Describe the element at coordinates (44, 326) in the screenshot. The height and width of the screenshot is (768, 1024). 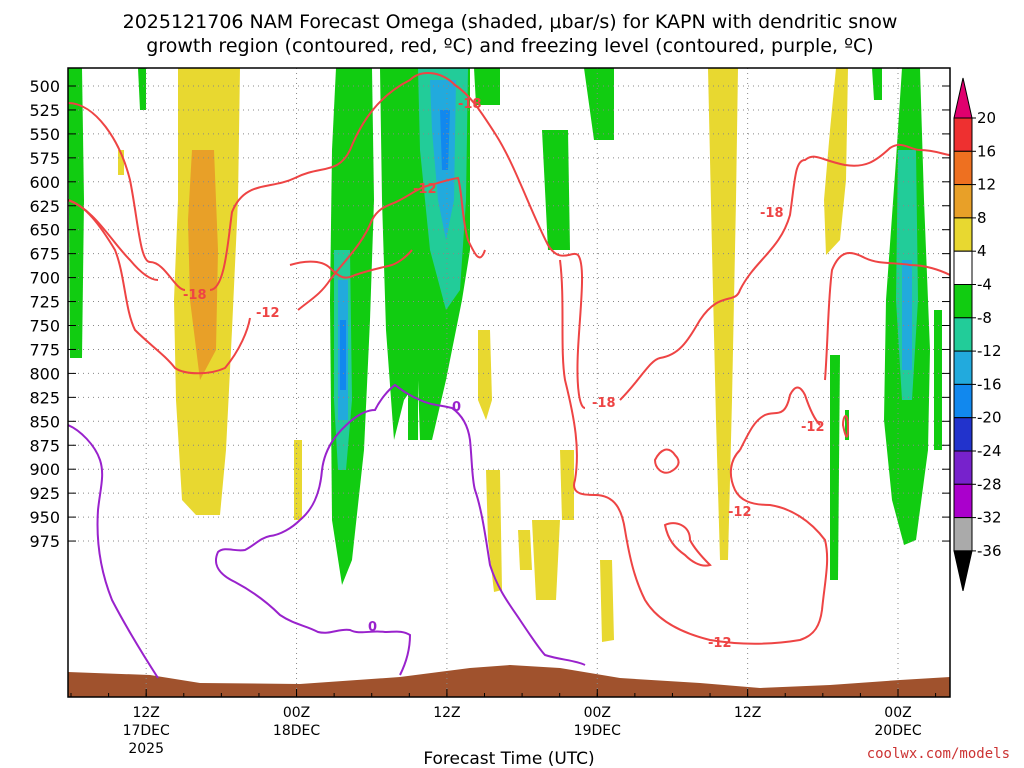
I see `y-tick-label: 750` at that location.